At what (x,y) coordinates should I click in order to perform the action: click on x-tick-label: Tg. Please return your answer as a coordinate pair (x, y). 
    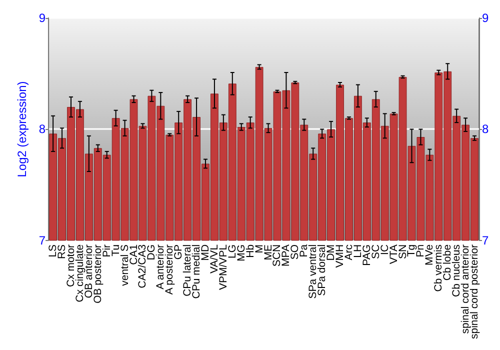
    Looking at the image, I should click on (412, 250).